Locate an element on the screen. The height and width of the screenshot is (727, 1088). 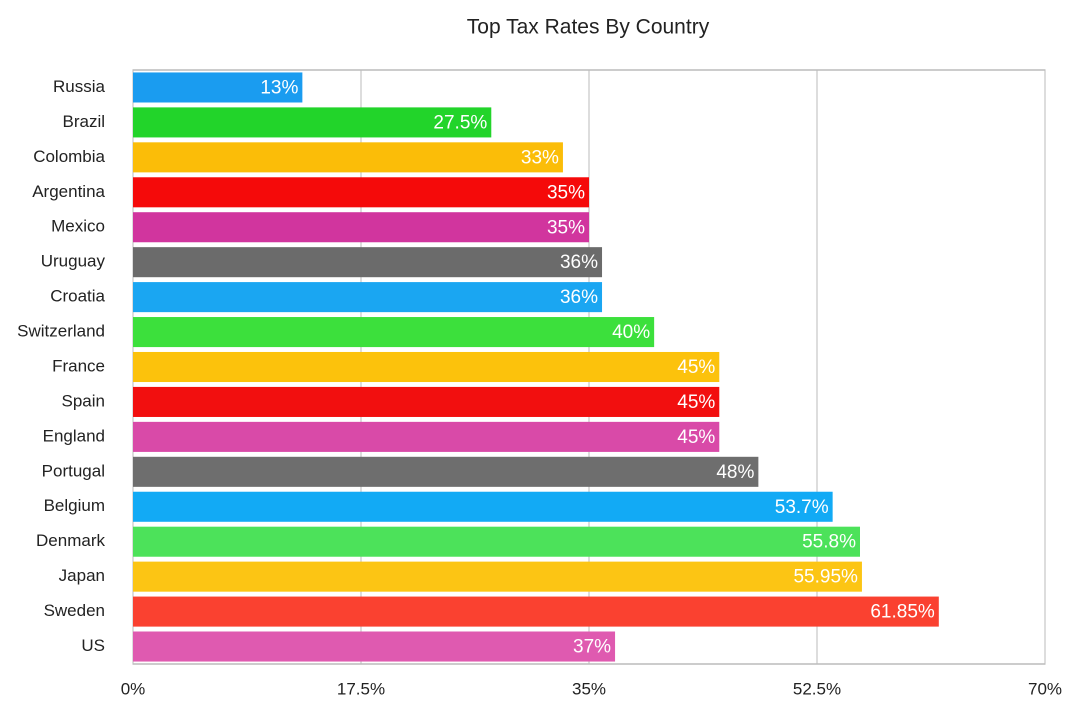
y-tick-label: Croatia is located at coordinates (77, 296).